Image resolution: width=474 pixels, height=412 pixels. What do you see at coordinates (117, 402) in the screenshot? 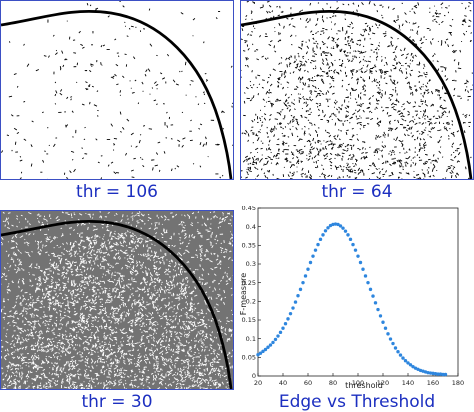
I see `caption-thr-30: thr = 30` at bounding box center [117, 402].